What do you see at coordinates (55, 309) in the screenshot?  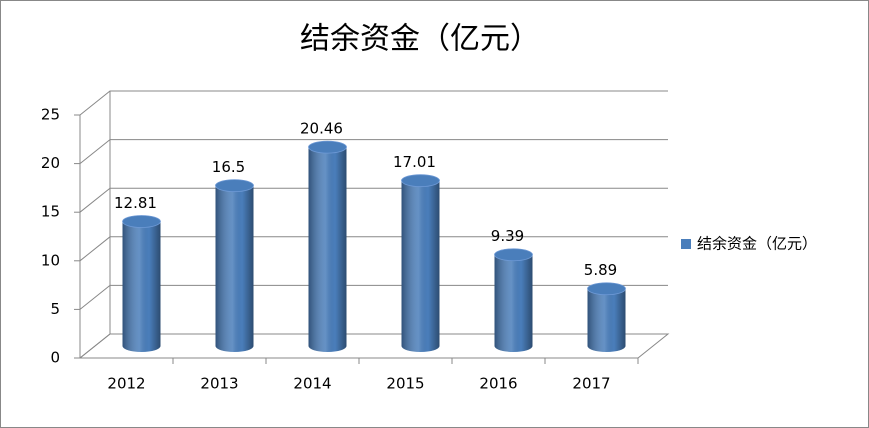 I see `y-tick-label: 5` at bounding box center [55, 309].